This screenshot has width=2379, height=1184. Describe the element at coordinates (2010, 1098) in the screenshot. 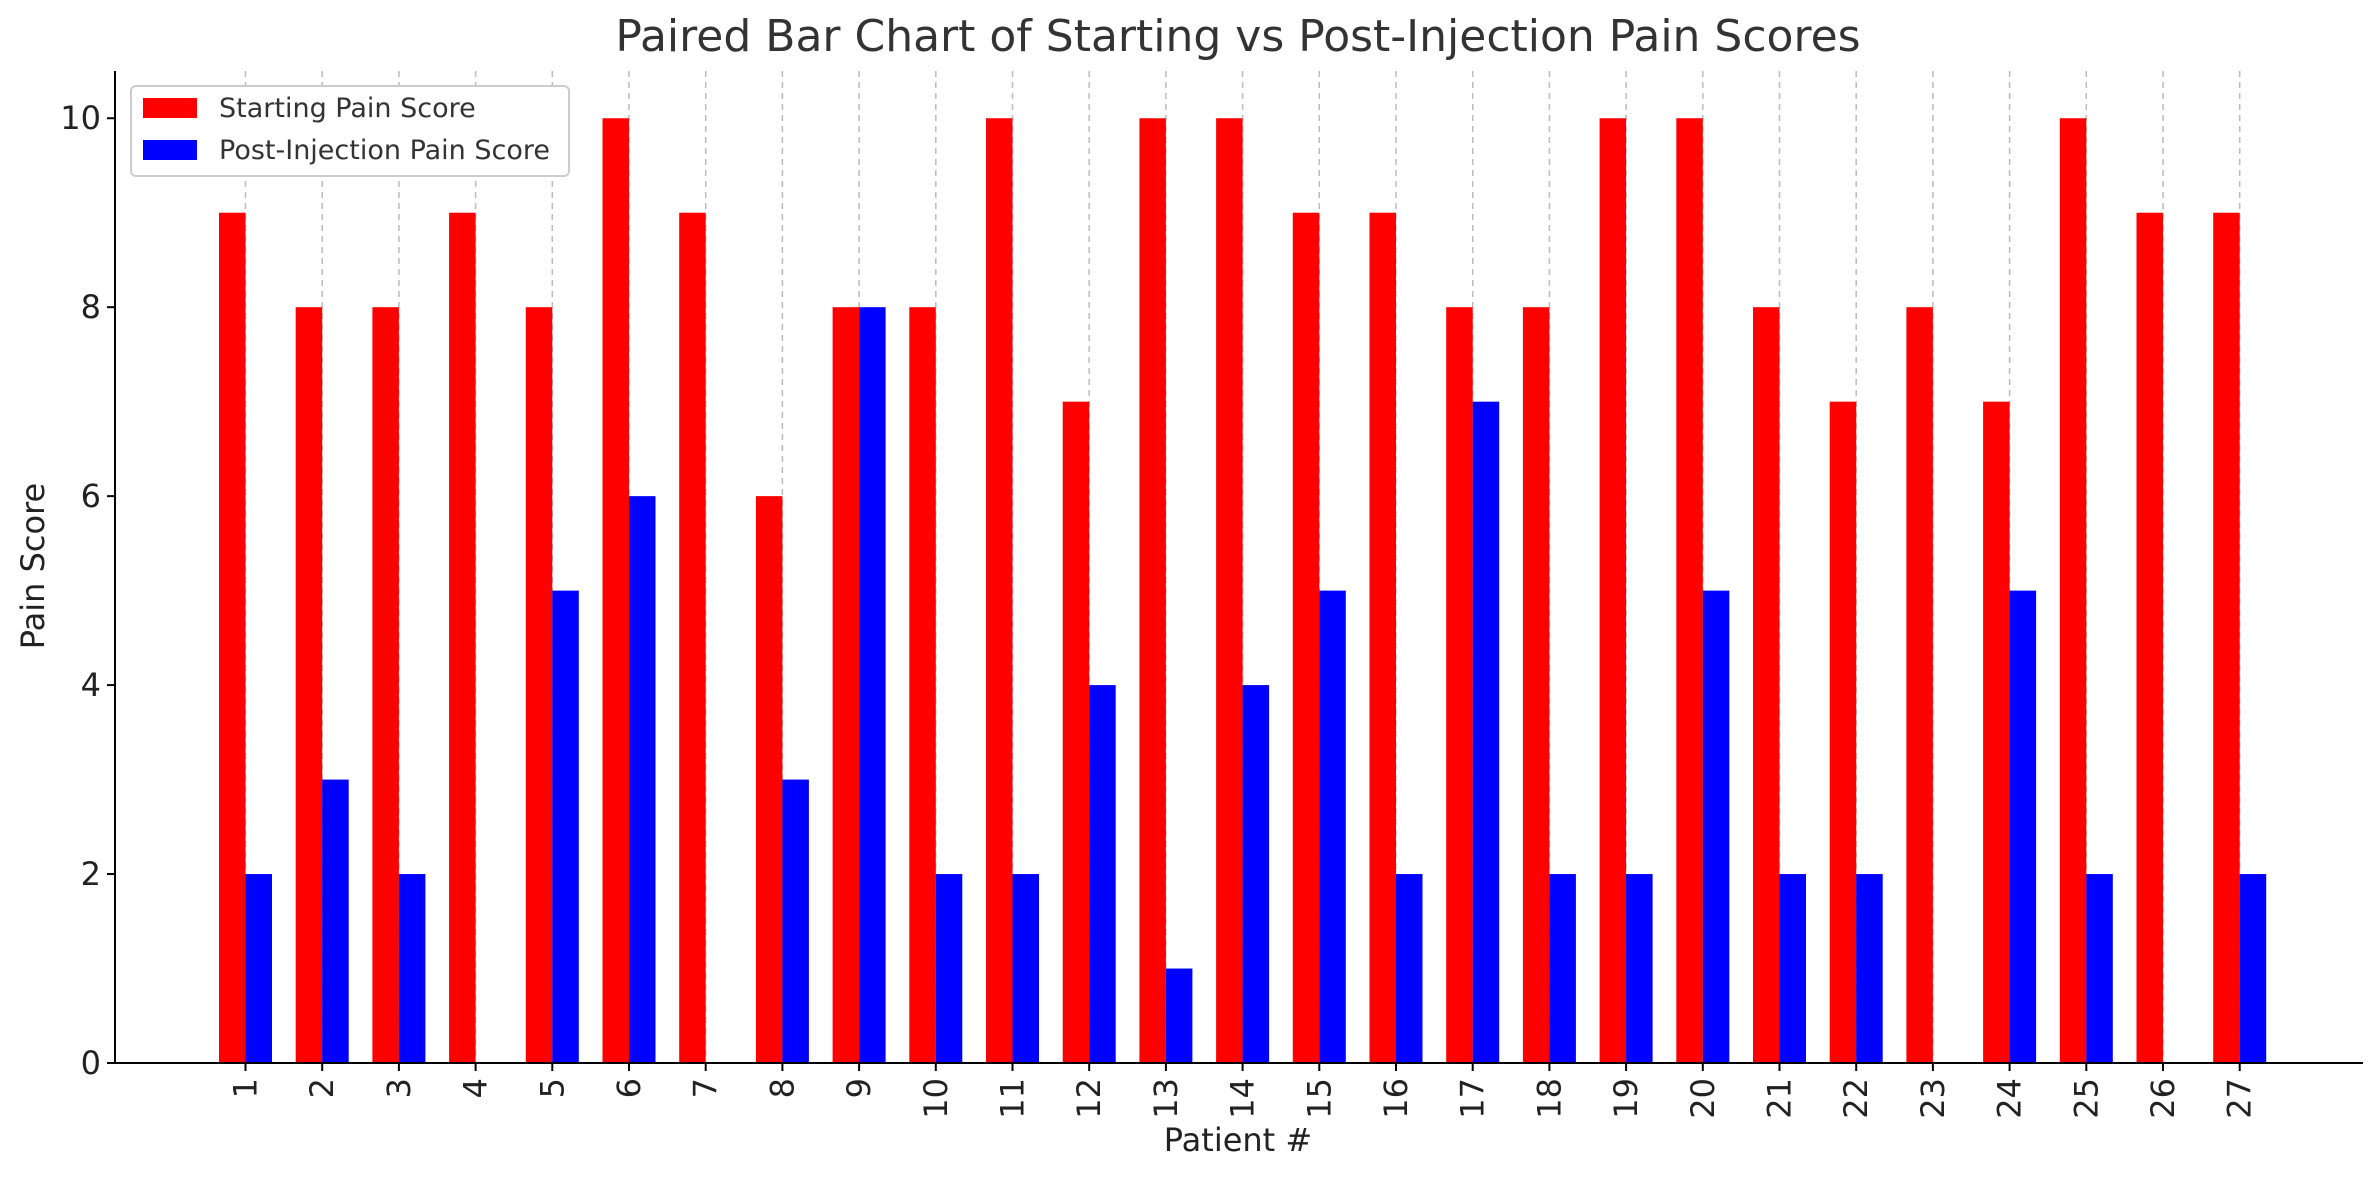

I see `x-tick-label-24: 24` at that location.